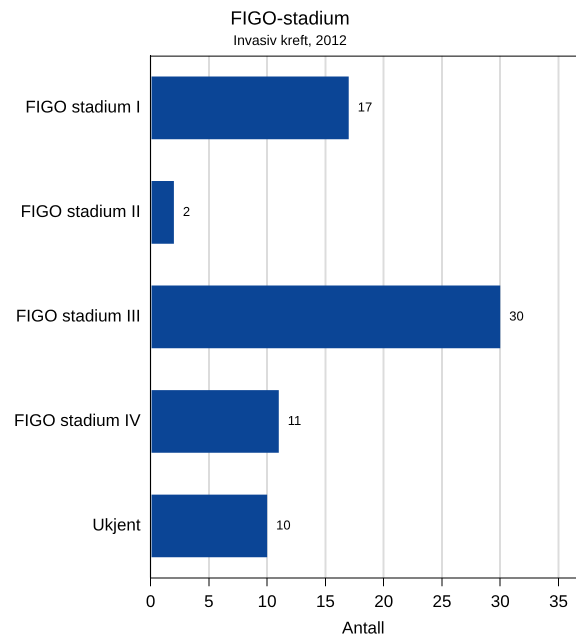  Describe the element at coordinates (295, 420) in the screenshot. I see `data-label: 11` at that location.